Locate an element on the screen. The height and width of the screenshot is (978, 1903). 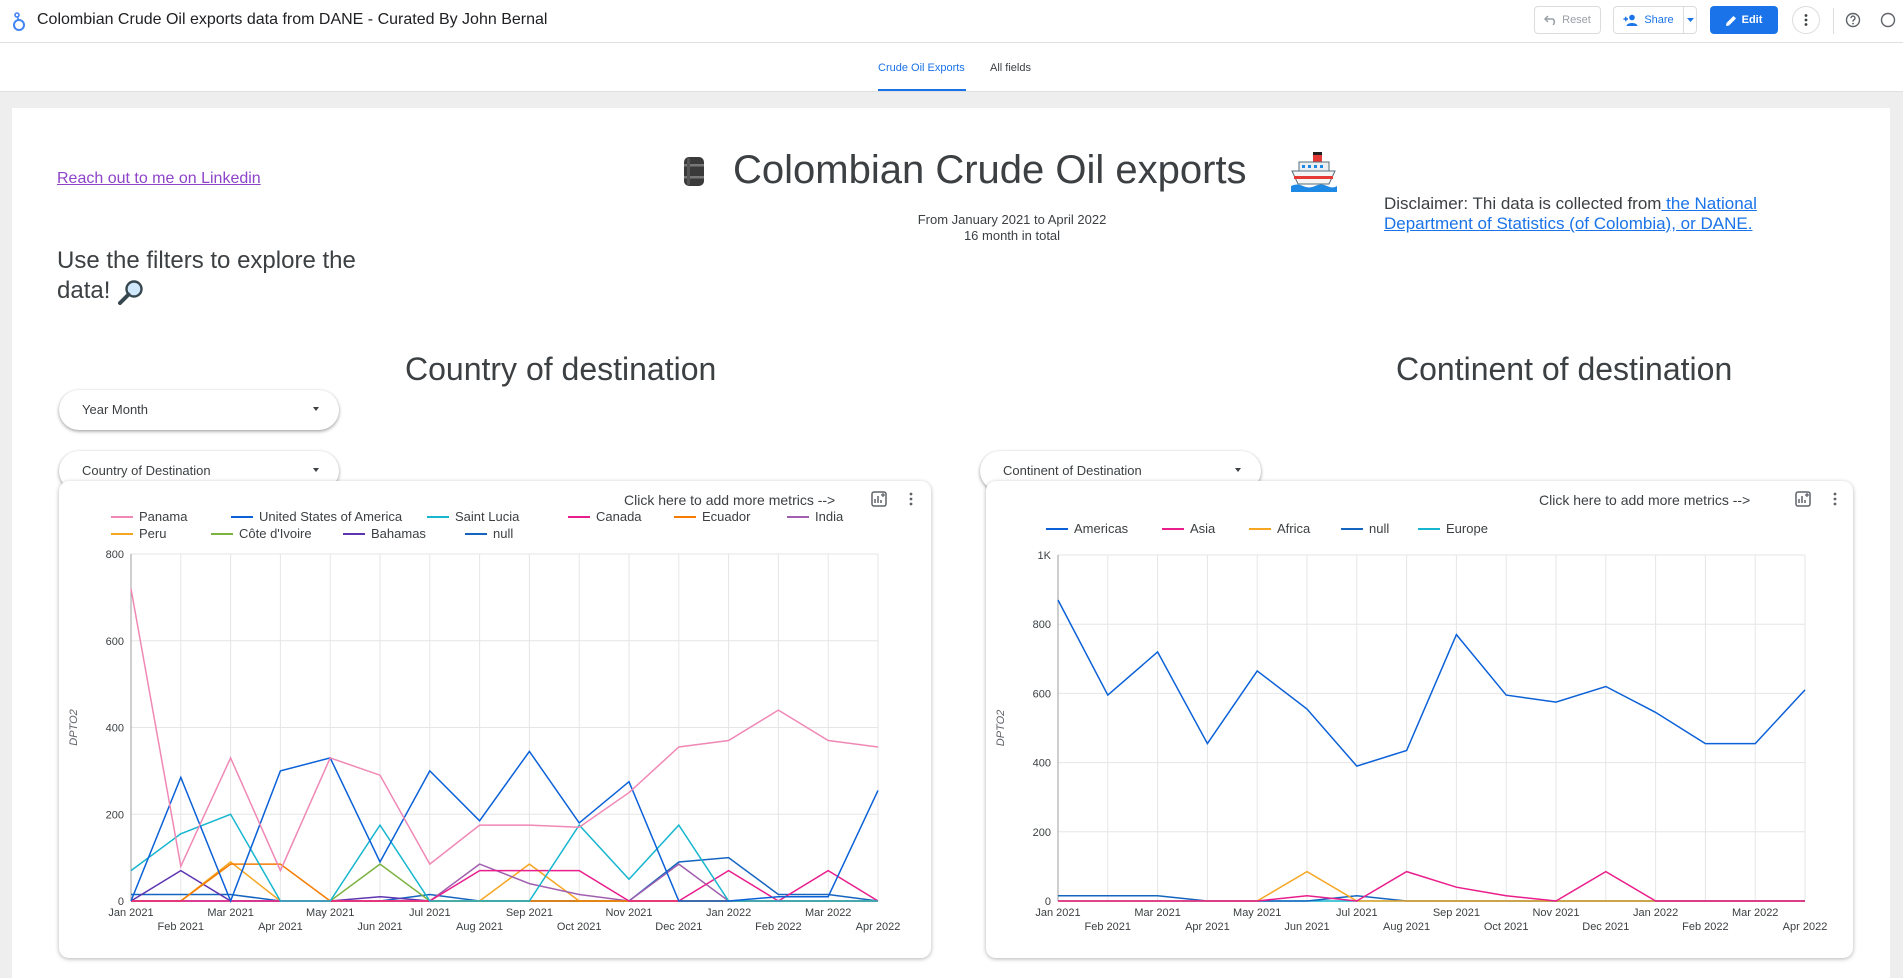
legend-entry: Panama is located at coordinates (163, 516).